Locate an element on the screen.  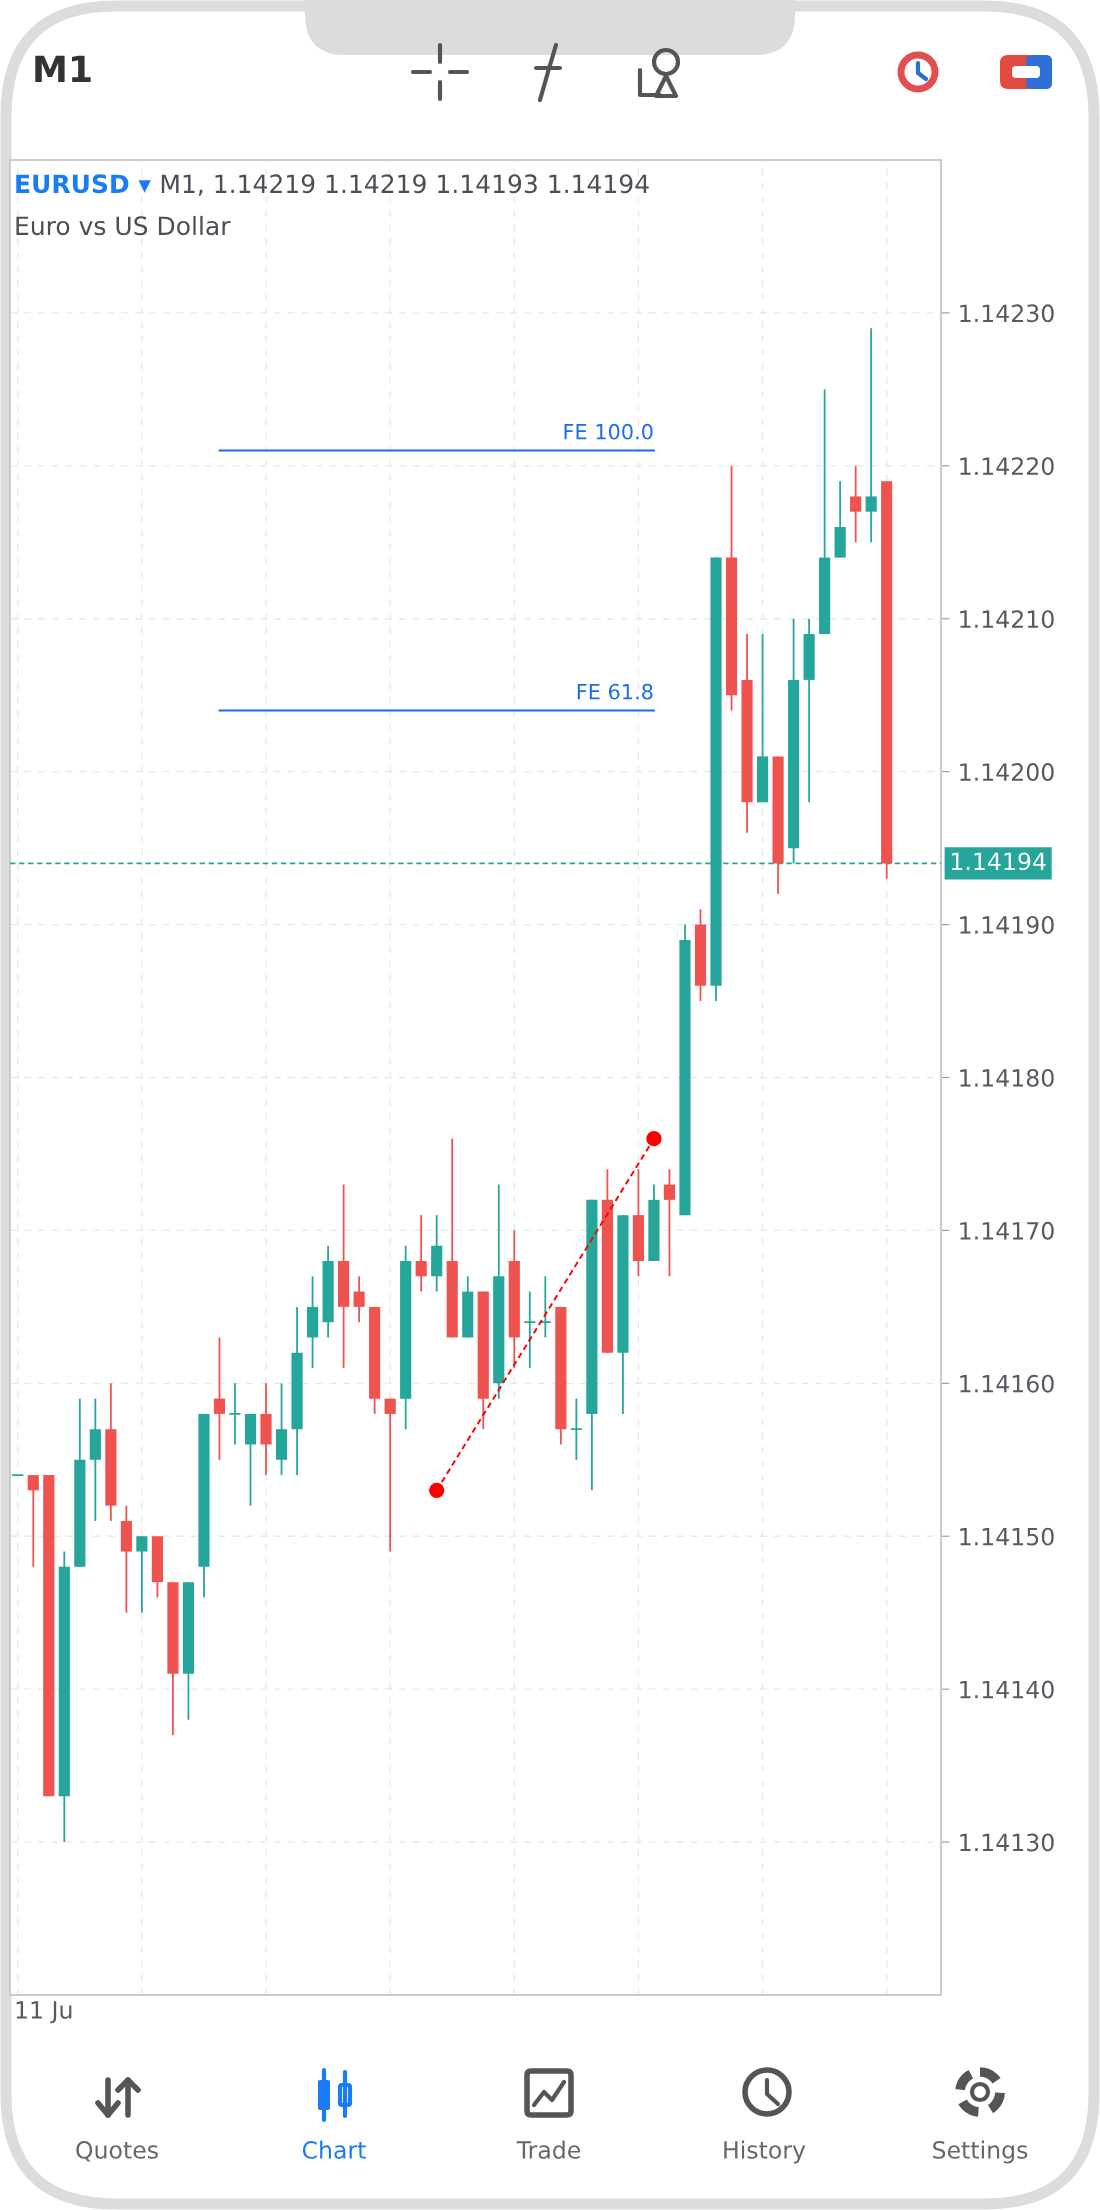
y-tick-label: 1.14230 is located at coordinates (1007, 313).